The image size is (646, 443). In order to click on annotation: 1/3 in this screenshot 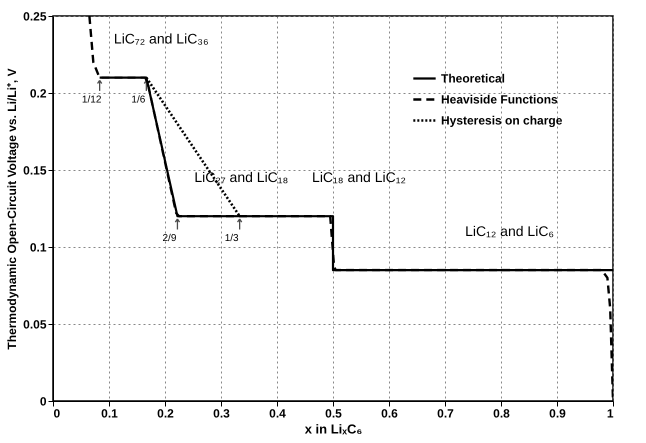, I will do `click(232, 238)`.